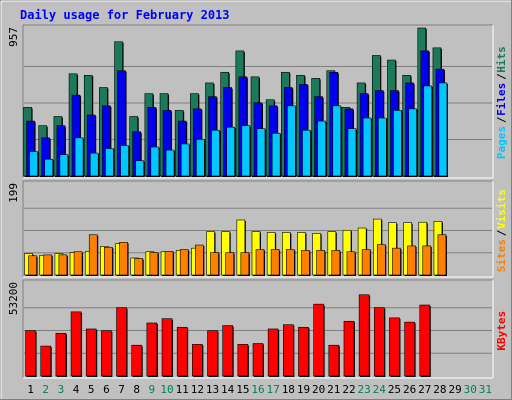  What do you see at coordinates (242, 389) in the screenshot?
I see `x-tick-label: 15` at bounding box center [242, 389].